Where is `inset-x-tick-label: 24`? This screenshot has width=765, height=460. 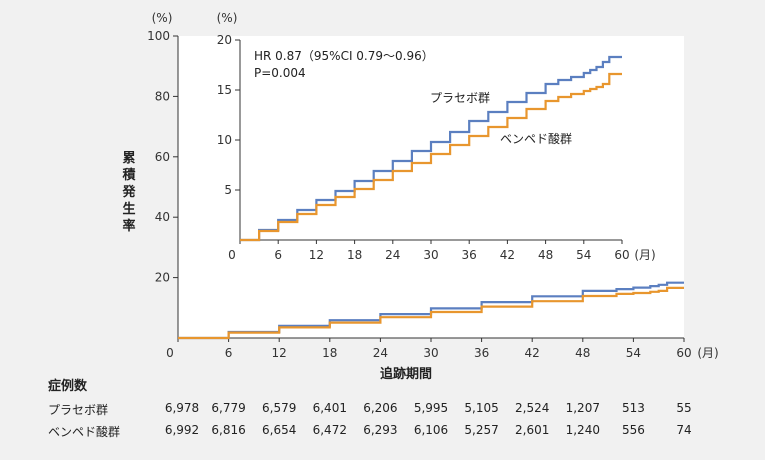
inset-x-tick-label: 24 is located at coordinates (392, 255).